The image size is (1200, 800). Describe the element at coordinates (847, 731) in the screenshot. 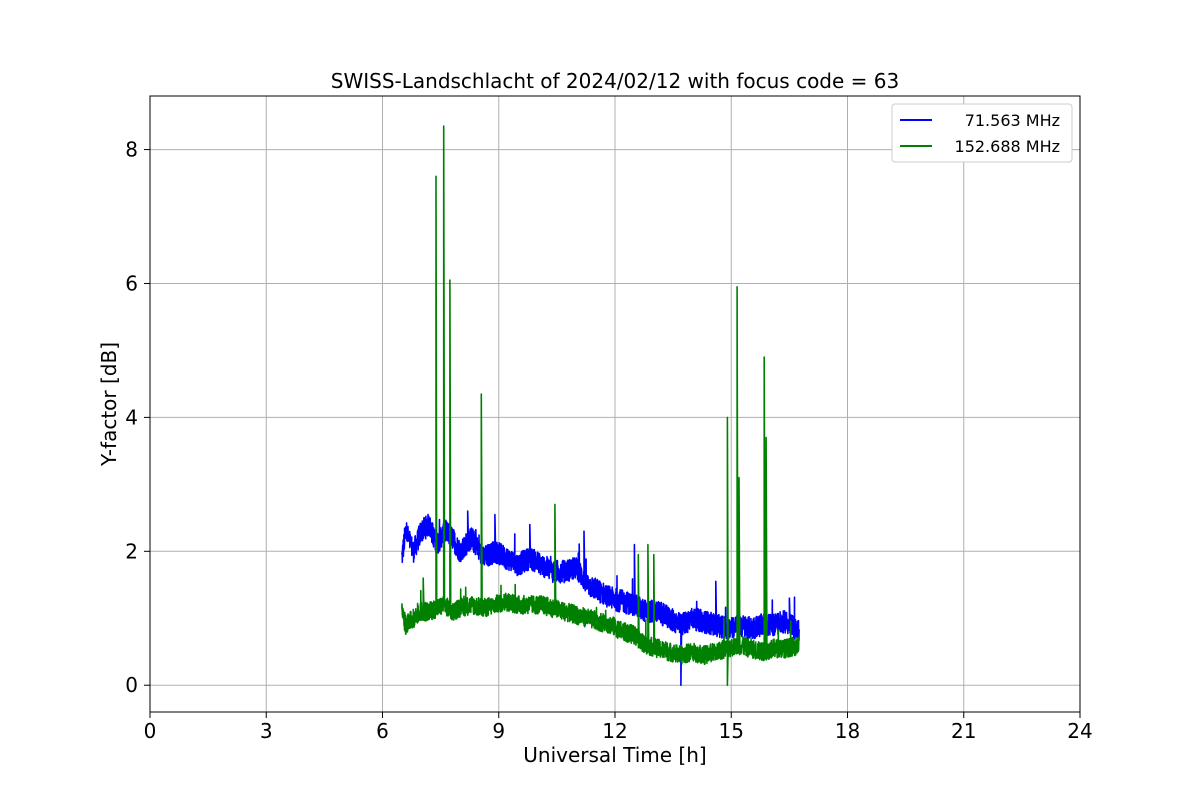

I see `x-tick-label: 18` at that location.